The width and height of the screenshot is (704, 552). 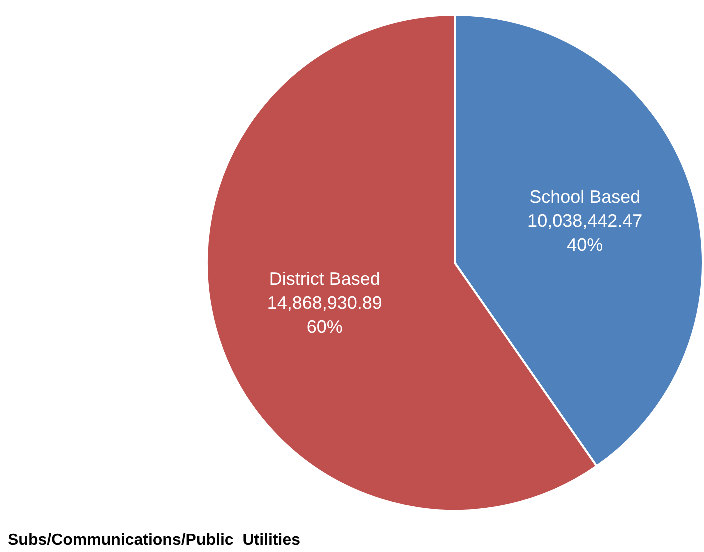 What do you see at coordinates (324, 302) in the screenshot?
I see `data-label: 14,868,930.89` at bounding box center [324, 302].